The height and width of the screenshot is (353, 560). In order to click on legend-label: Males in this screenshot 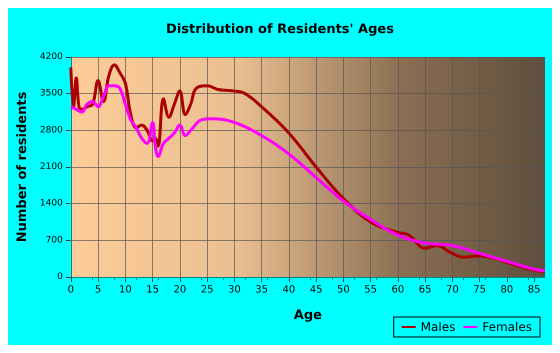, I will do `click(438, 327)`.